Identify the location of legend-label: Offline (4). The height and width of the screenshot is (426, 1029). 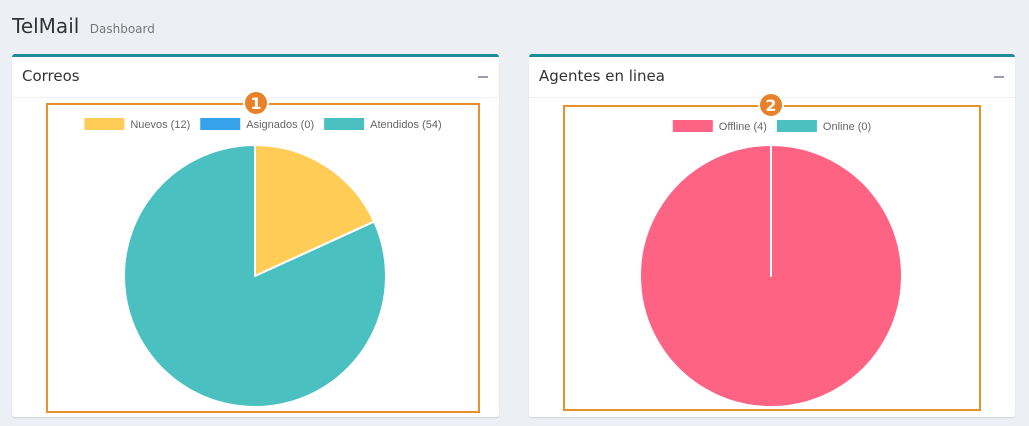
(743, 127).